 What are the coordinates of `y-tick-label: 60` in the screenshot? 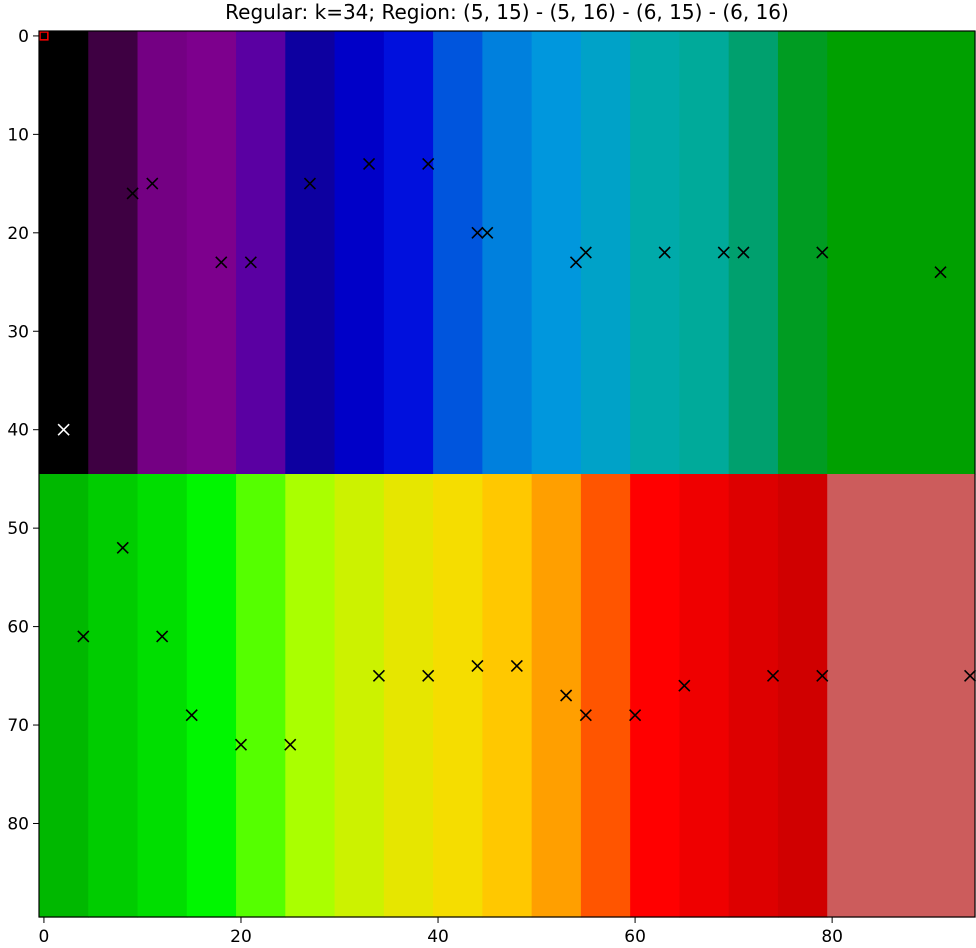 It's located at (18, 628).